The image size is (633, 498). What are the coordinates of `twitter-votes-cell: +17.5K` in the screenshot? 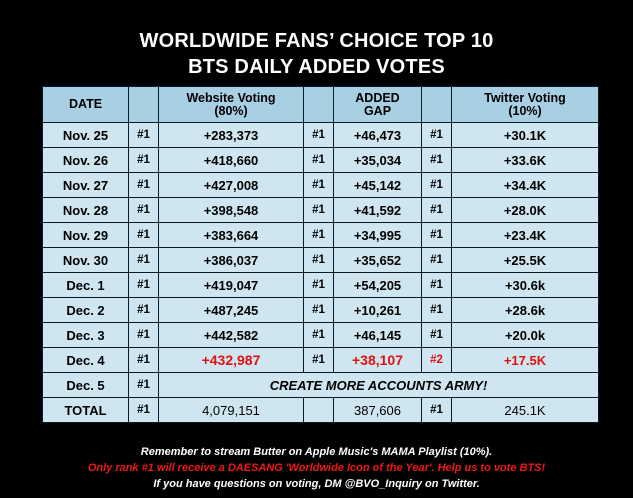 It's located at (525, 360).